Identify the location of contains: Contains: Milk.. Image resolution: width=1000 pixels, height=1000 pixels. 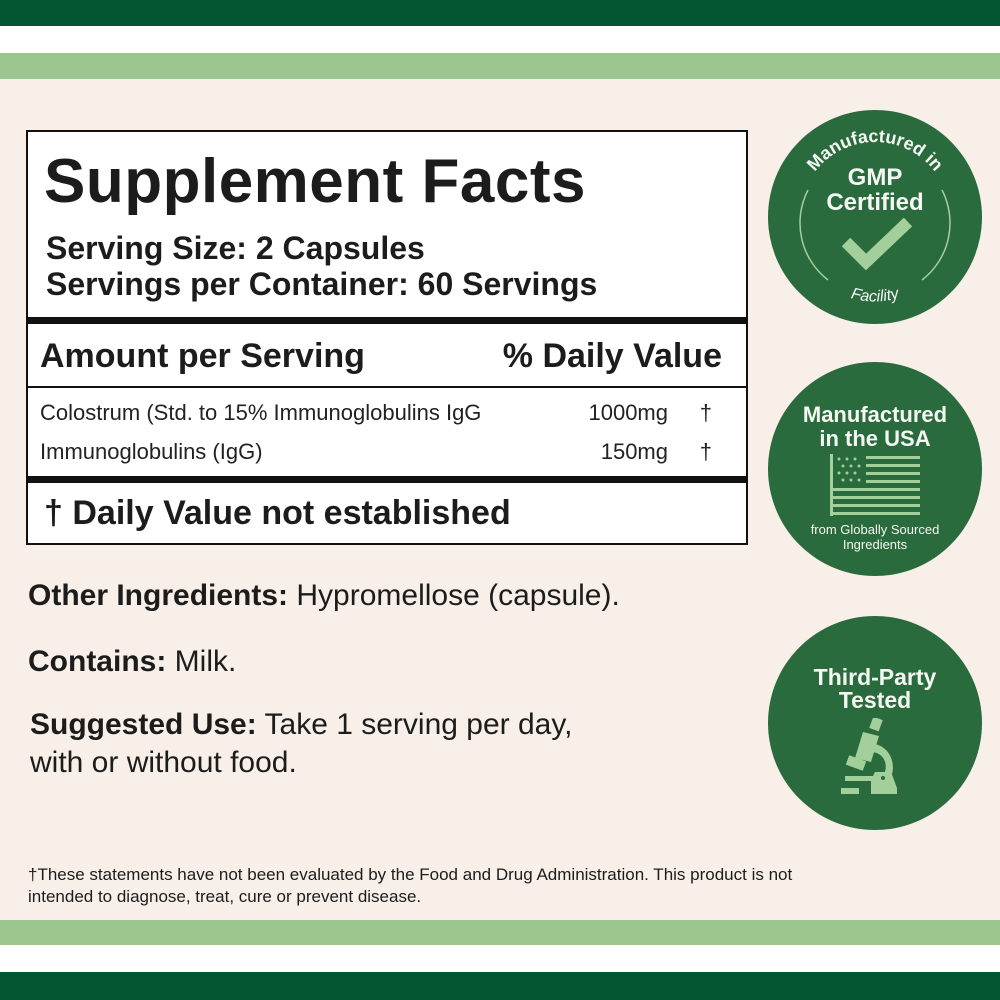
(132, 662).